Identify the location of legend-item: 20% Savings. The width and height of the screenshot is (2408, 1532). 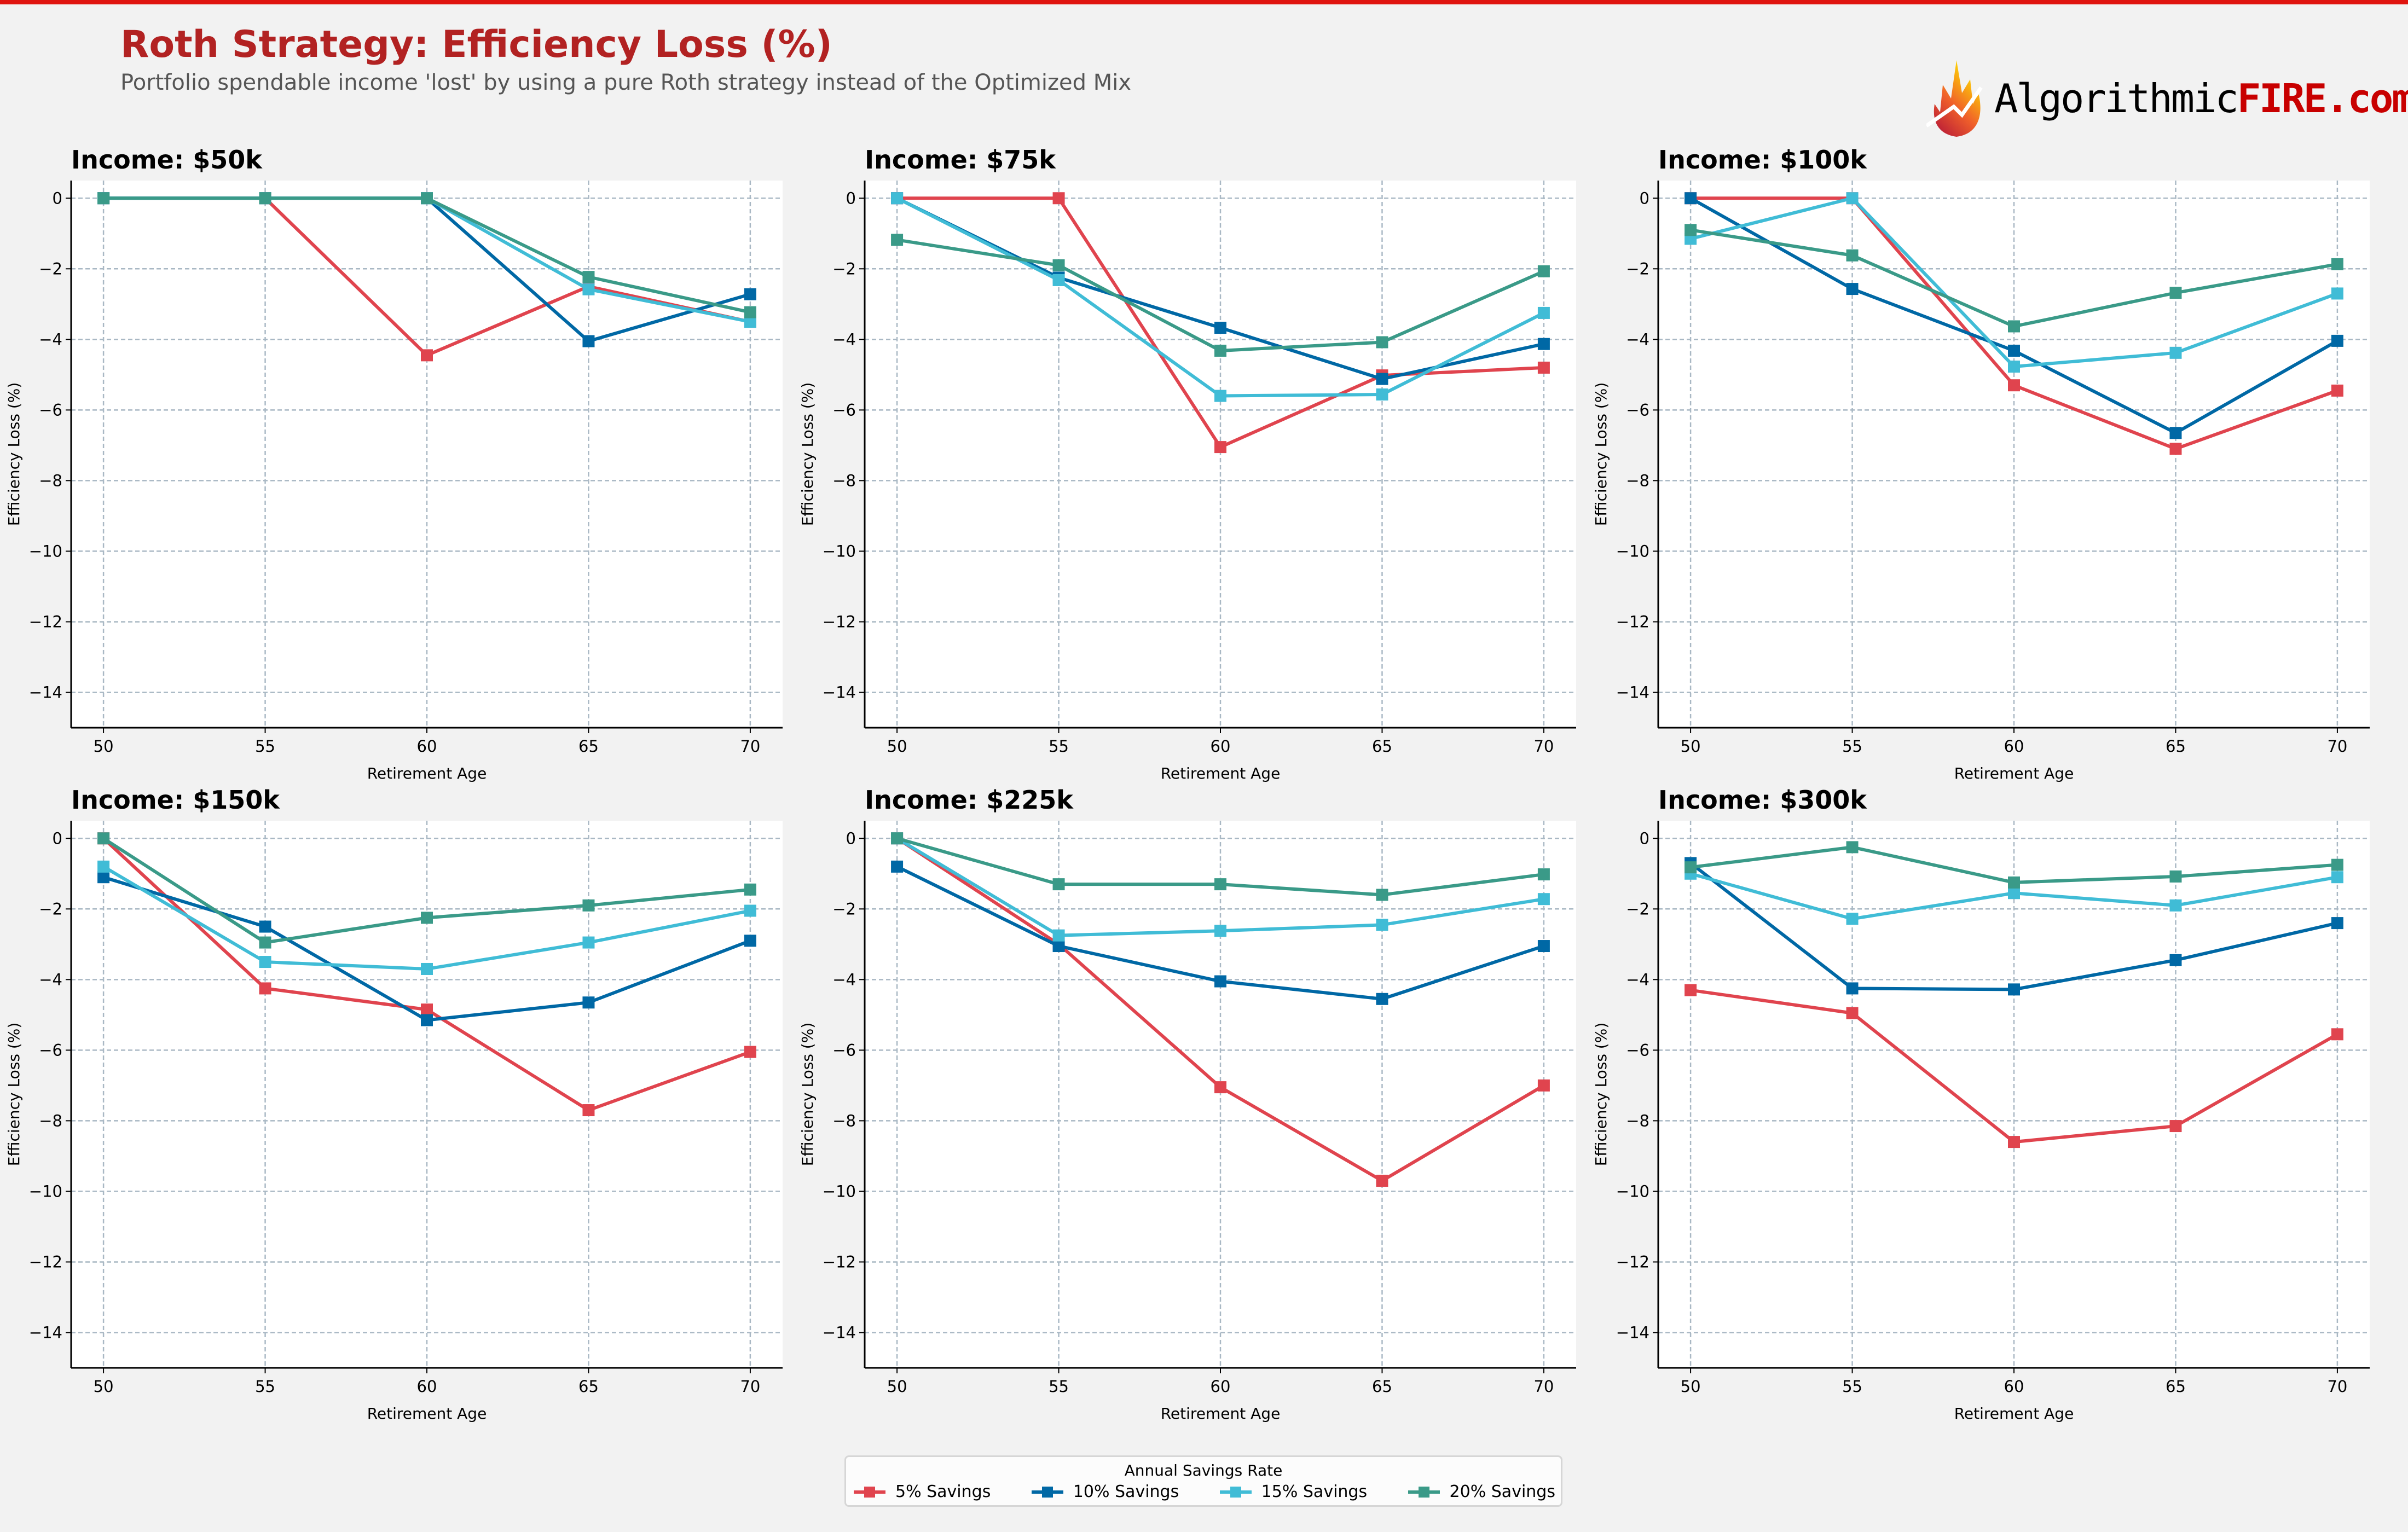
(1481, 1491).